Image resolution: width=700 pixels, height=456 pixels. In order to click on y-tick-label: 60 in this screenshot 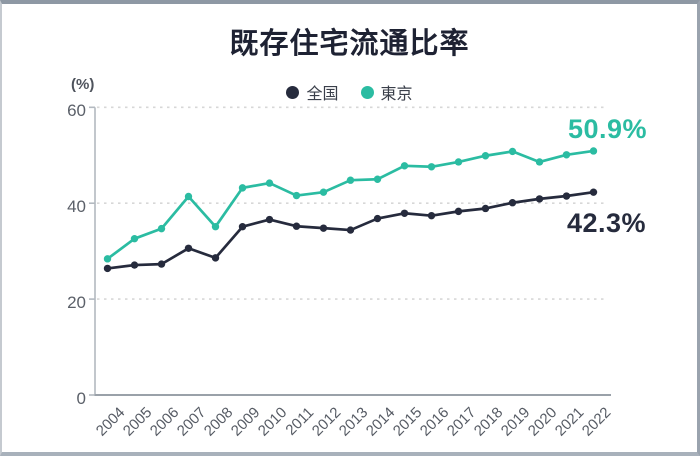, I will do `click(76, 111)`.